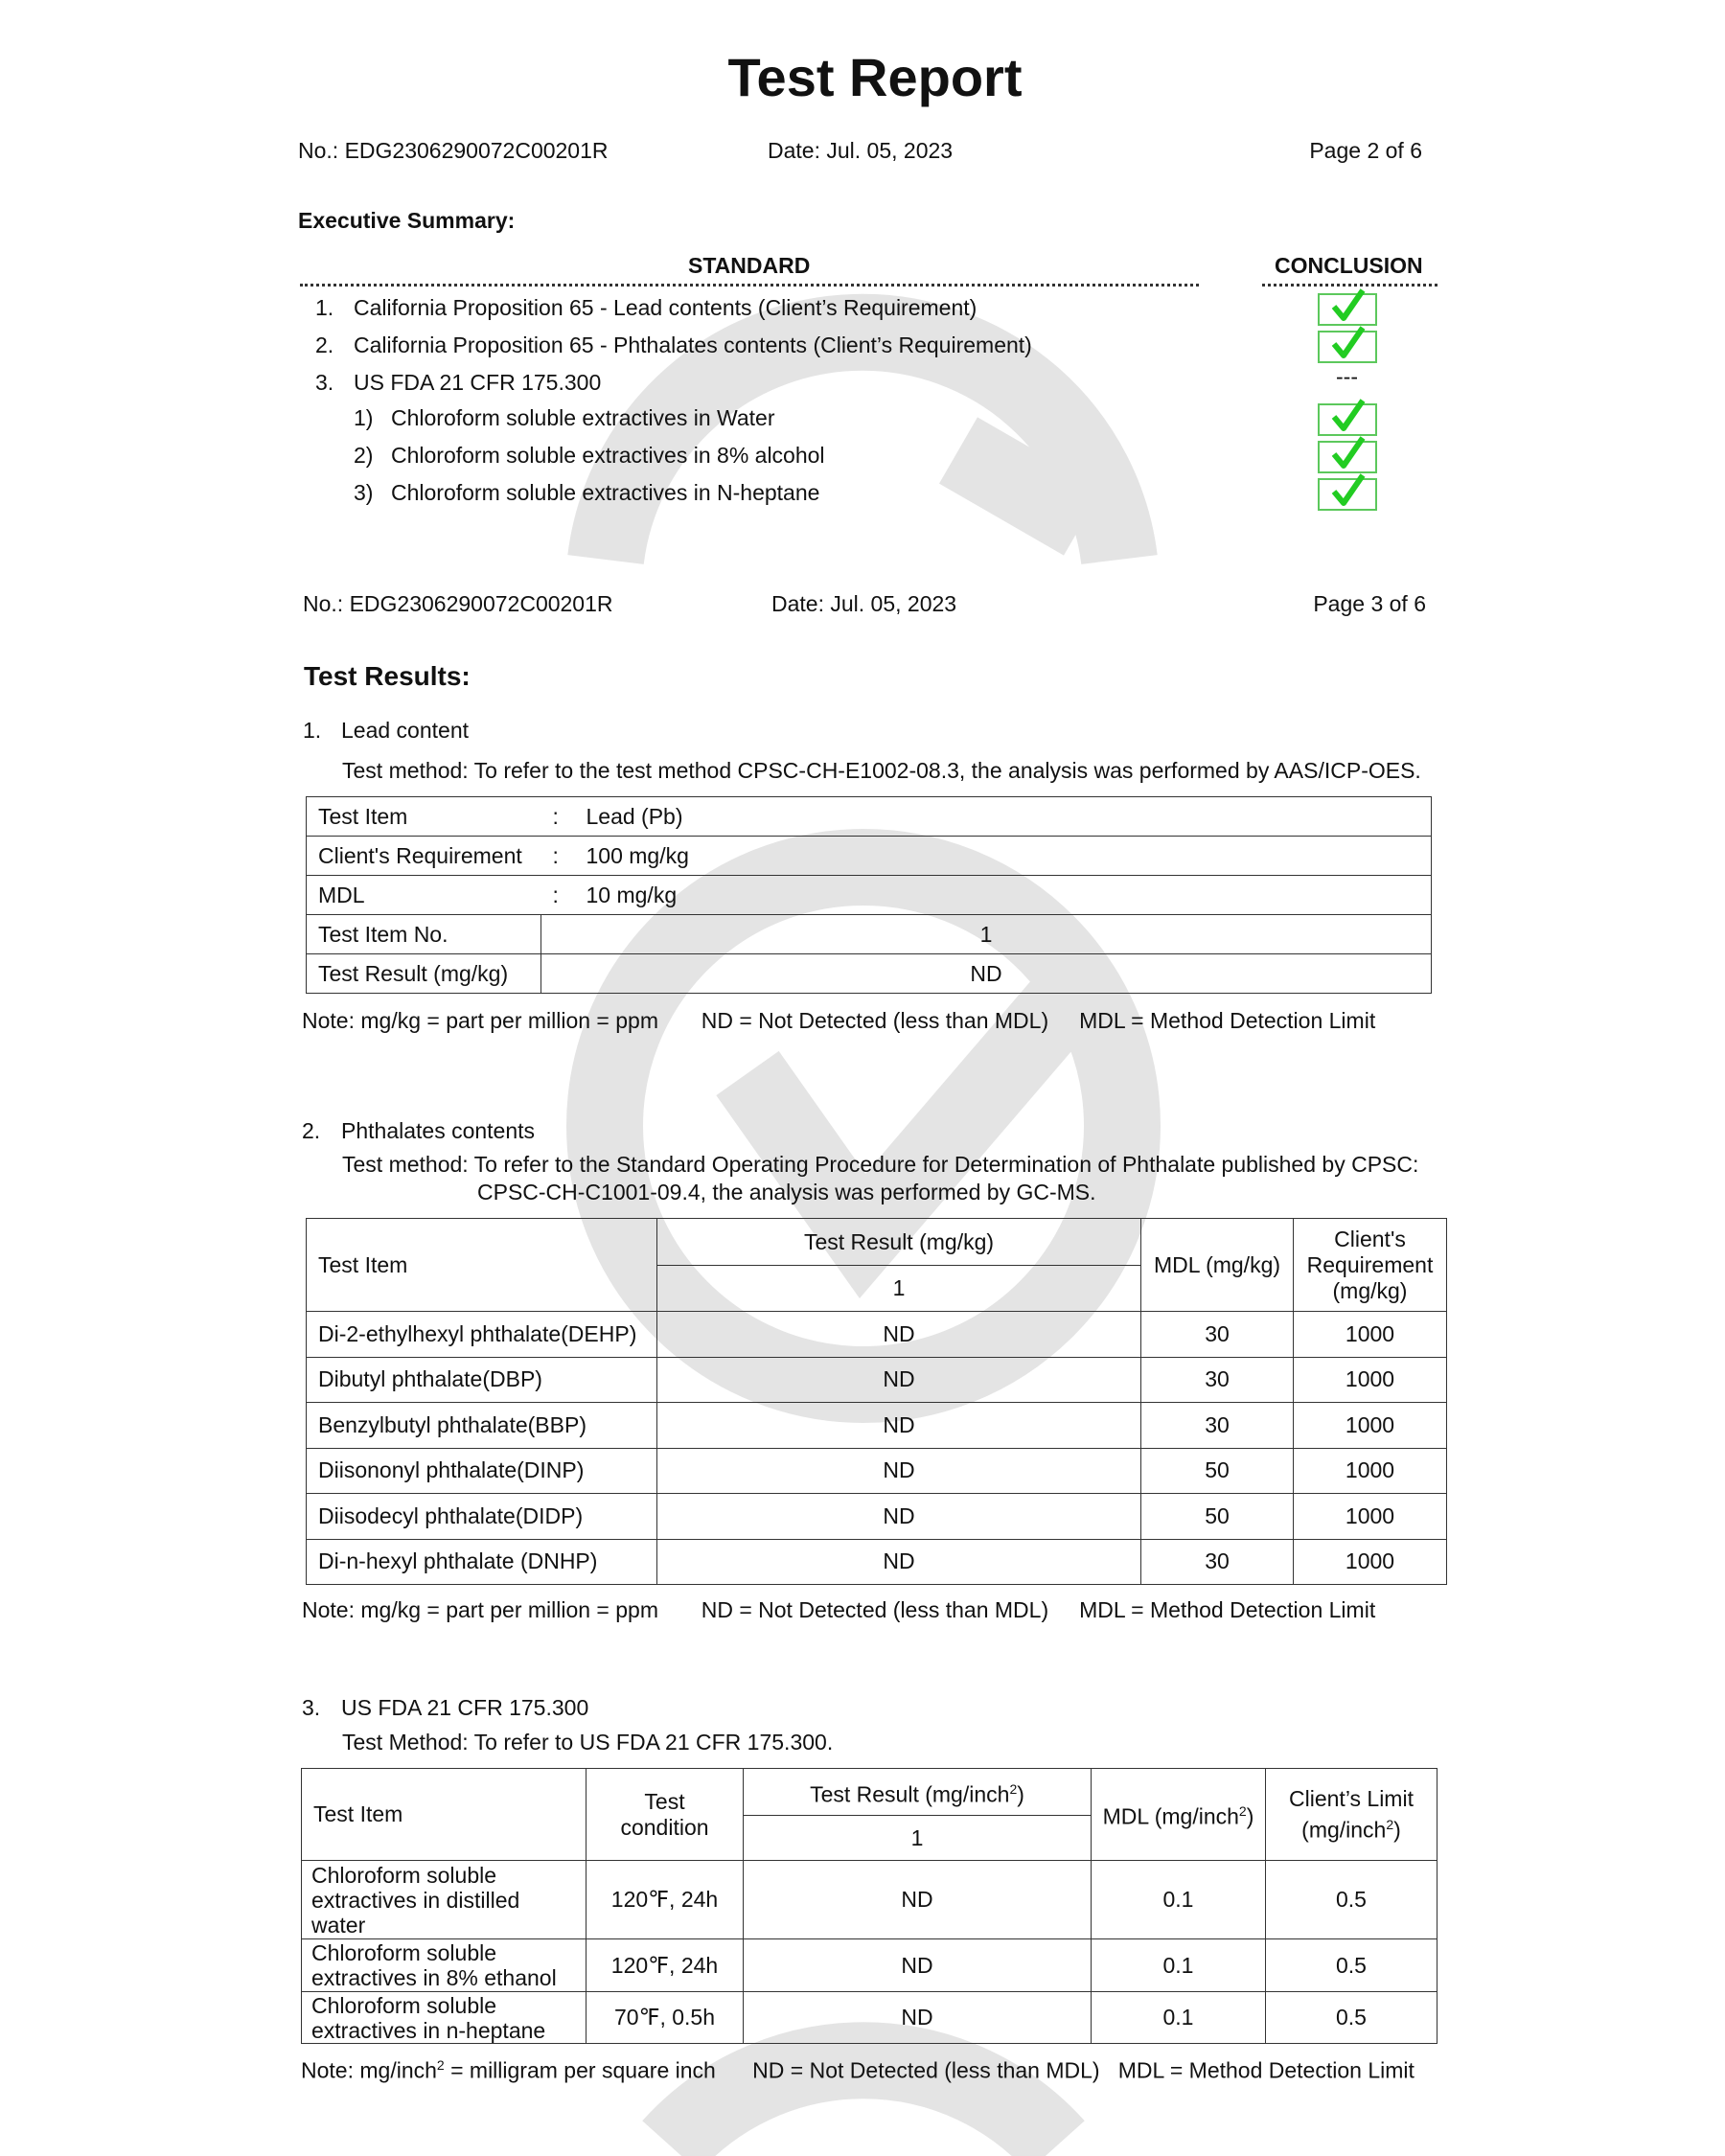  I want to click on summary-item-text: US FDA 21 CFR 175.300, so click(478, 382).